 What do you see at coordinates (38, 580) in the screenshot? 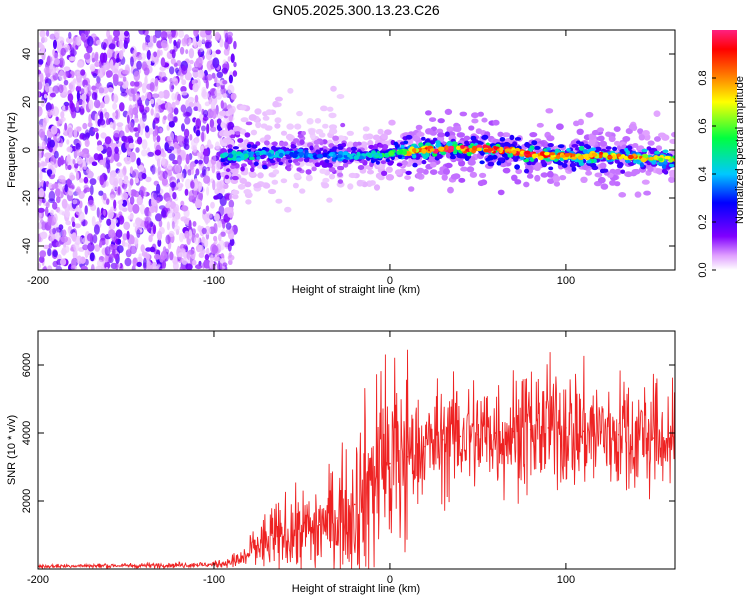
I see `x-tick-label: -200` at bounding box center [38, 580].